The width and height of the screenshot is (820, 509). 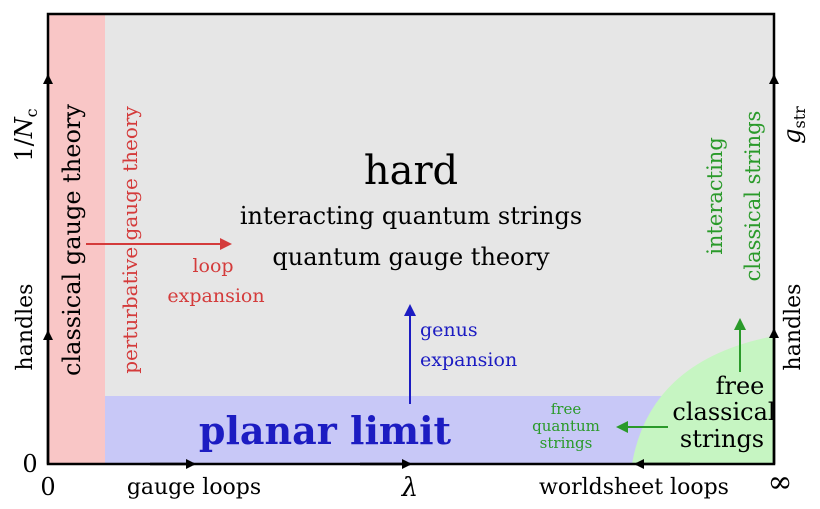 What do you see at coordinates (468, 360) in the screenshot?
I see `genus-expansion-label: expansion` at bounding box center [468, 360].